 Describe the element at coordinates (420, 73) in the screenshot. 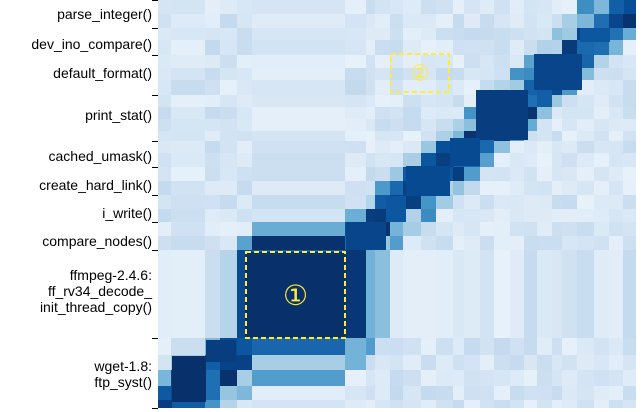

I see `annotation-box-2: ②` at that location.